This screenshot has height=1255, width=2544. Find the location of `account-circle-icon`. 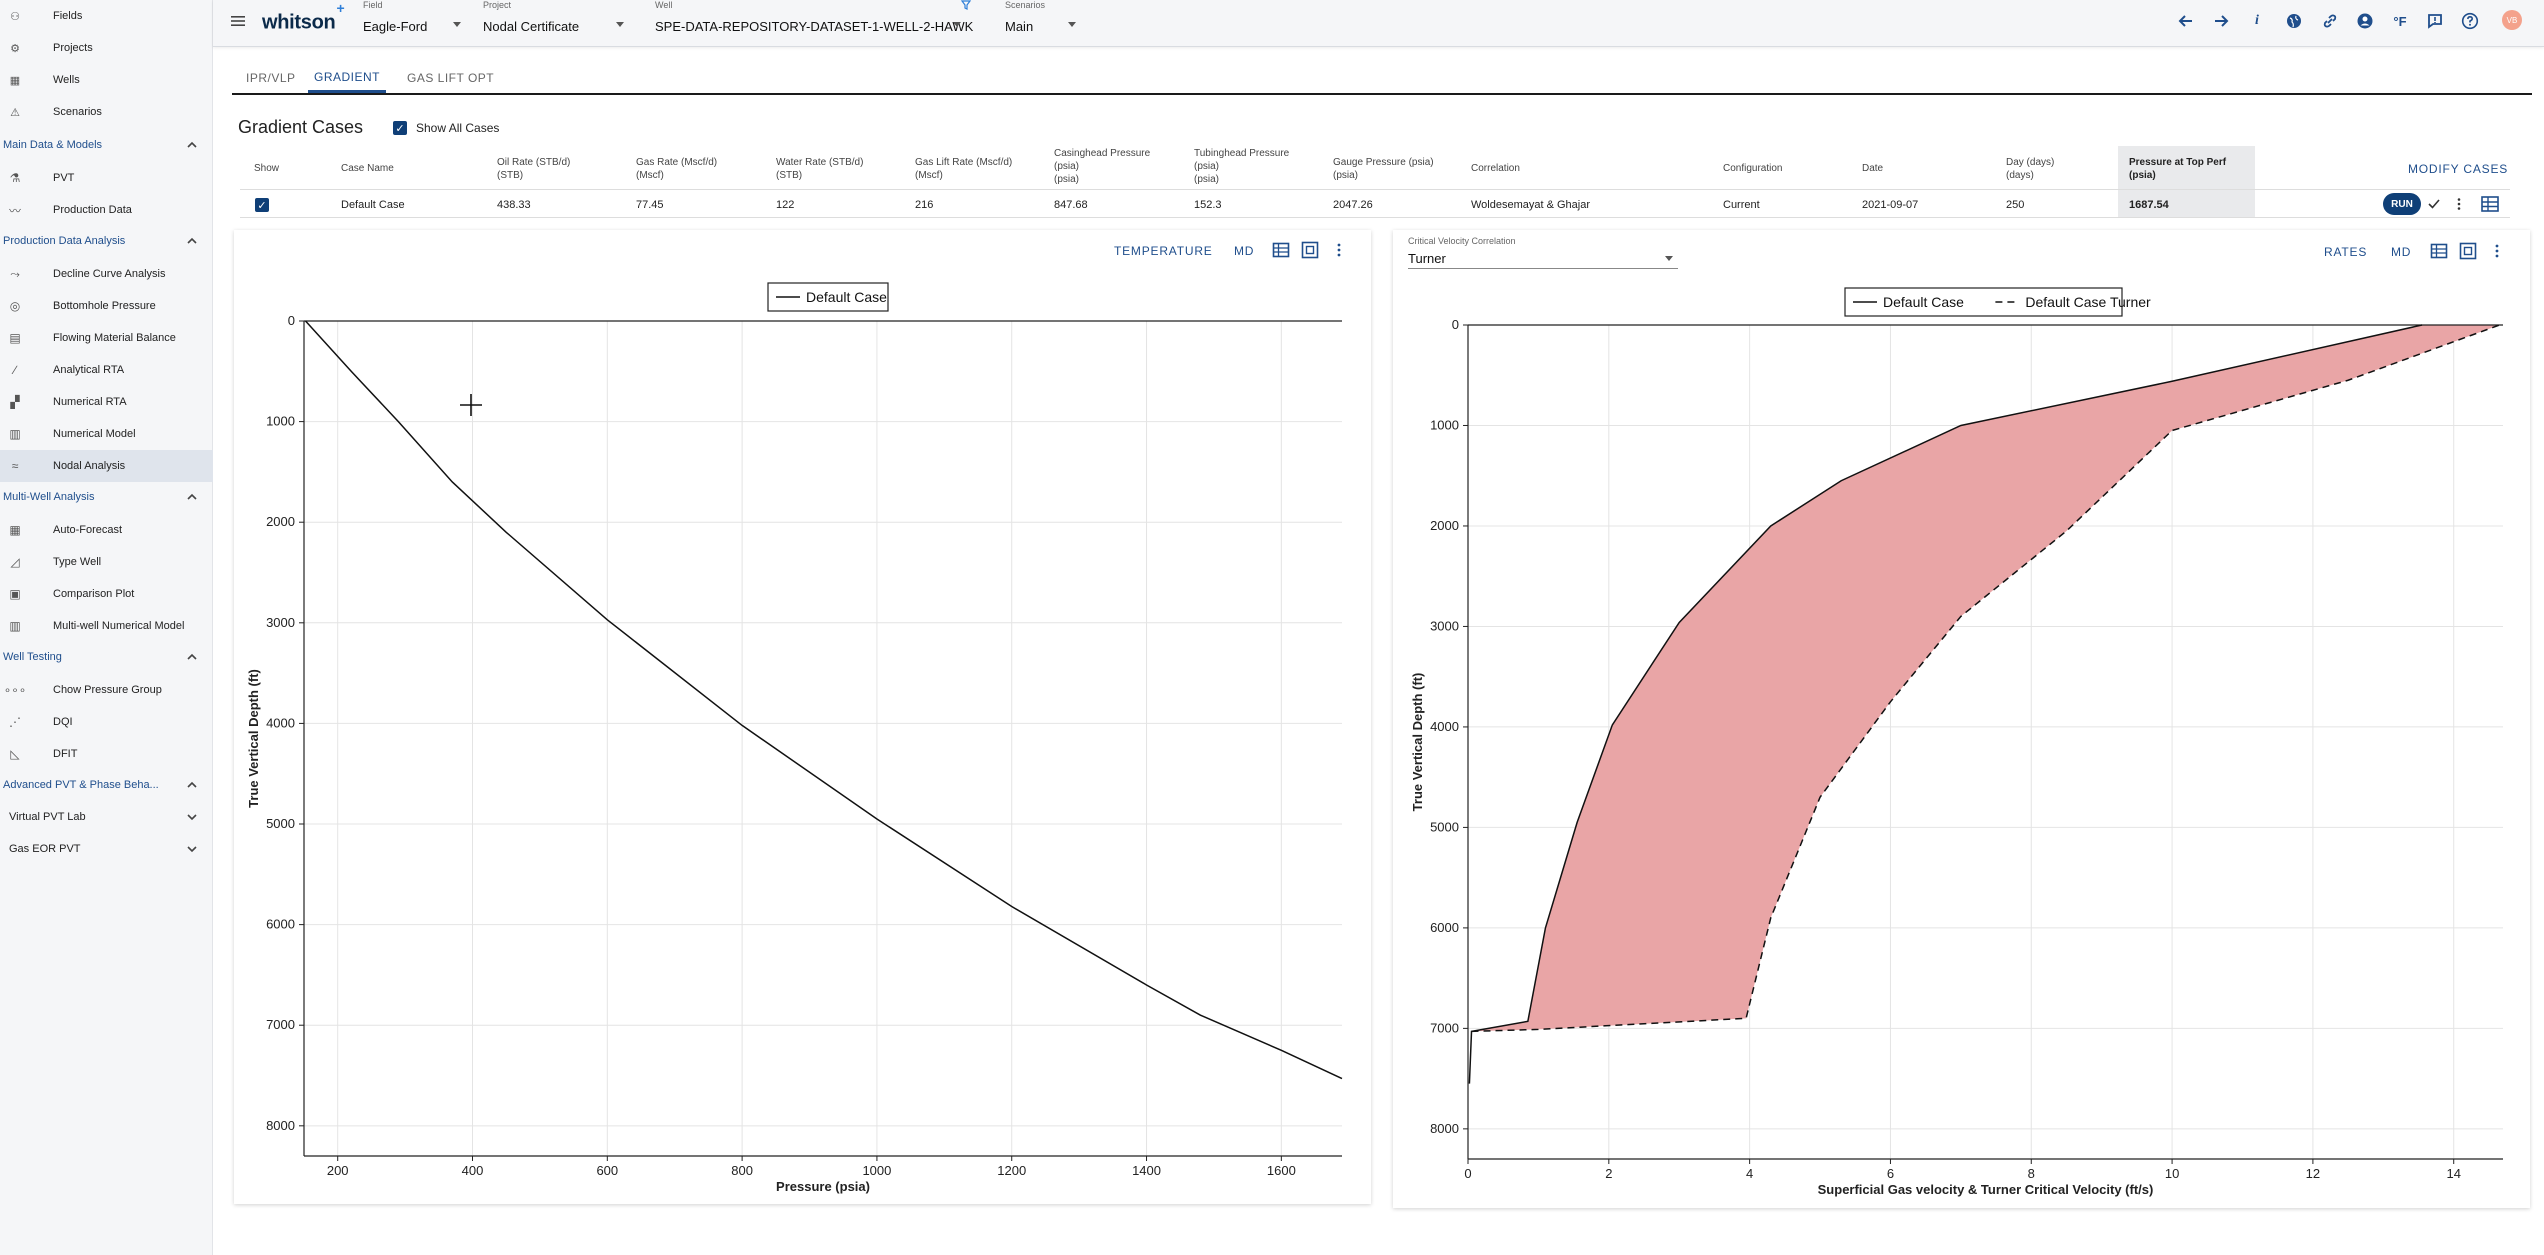

account-circle-icon is located at coordinates (2365, 21).